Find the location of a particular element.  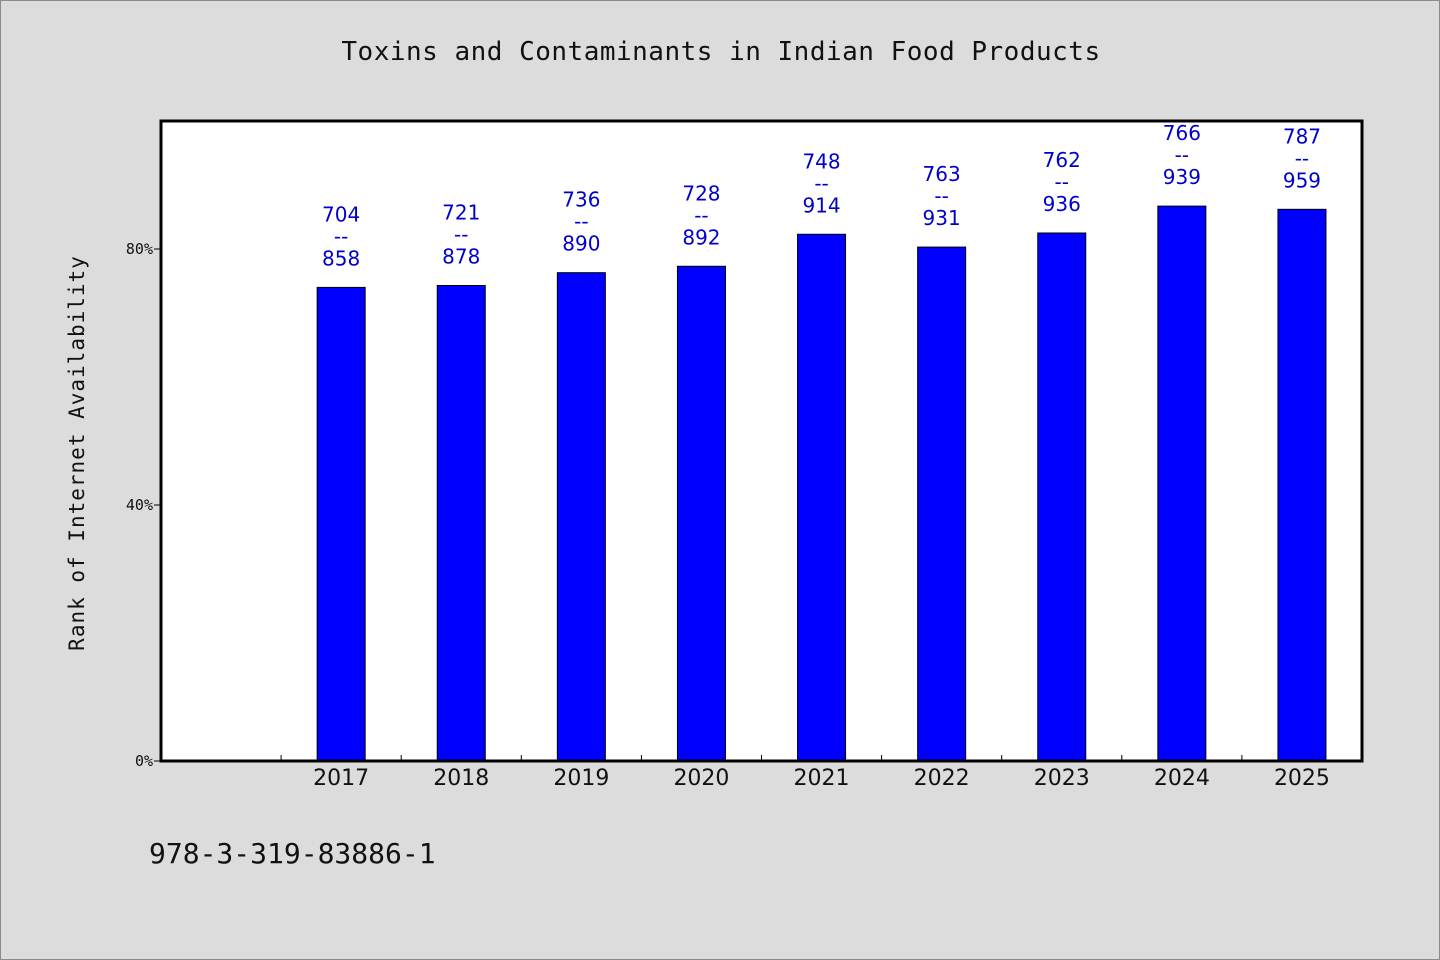

data-label-2022-mid: -- is located at coordinates (941, 196).